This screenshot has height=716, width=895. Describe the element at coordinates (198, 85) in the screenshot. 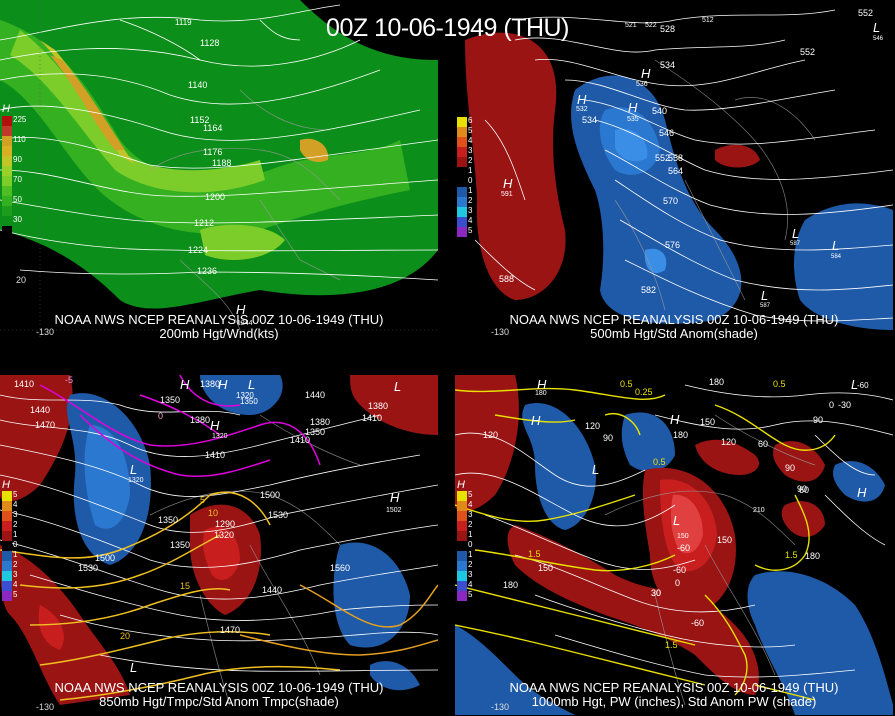

I see `contour-label: 1140` at that location.